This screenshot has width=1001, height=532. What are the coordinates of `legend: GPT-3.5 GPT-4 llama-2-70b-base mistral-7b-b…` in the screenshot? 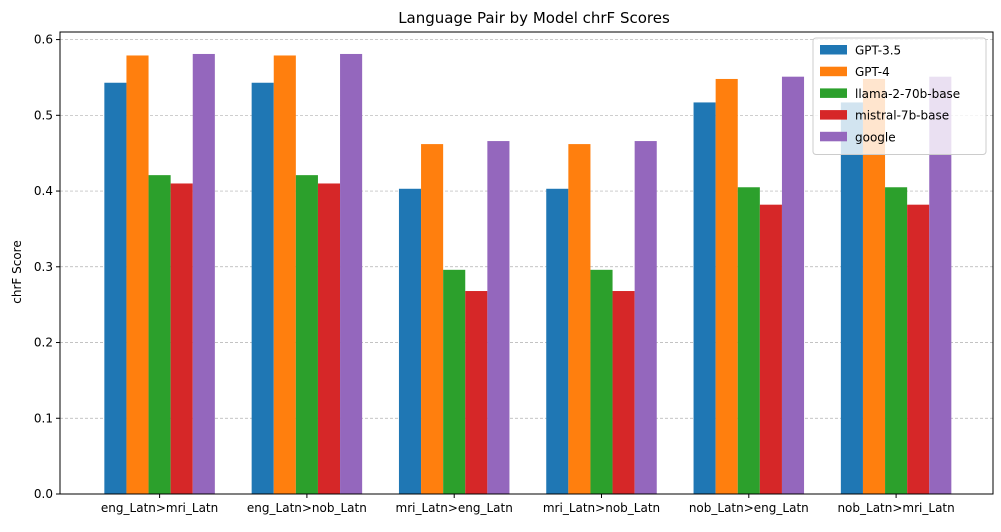 It's located at (899, 96).